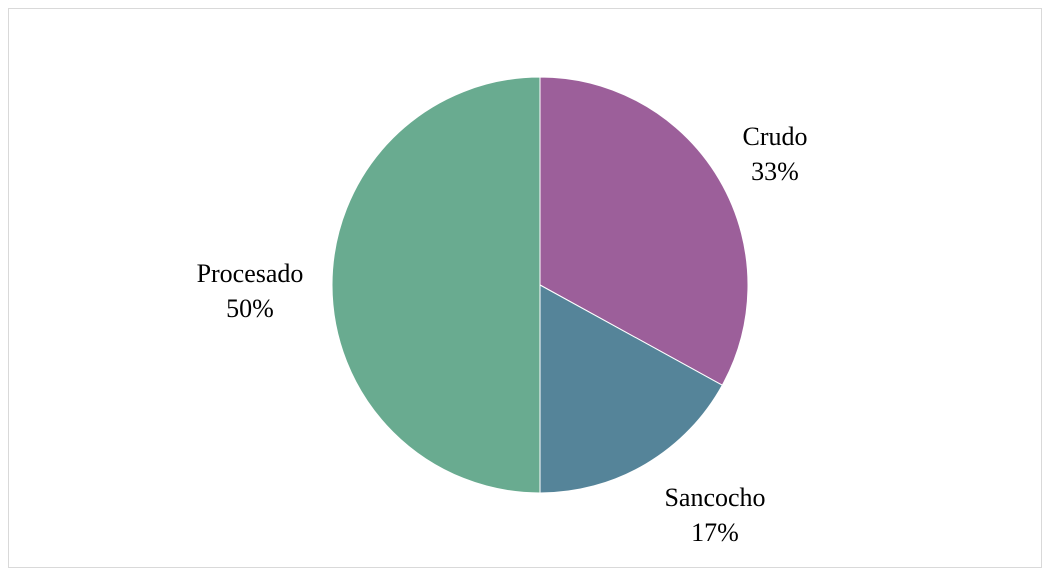  Describe the element at coordinates (250, 273) in the screenshot. I see `data-label-name-procesado: Procesado` at that location.